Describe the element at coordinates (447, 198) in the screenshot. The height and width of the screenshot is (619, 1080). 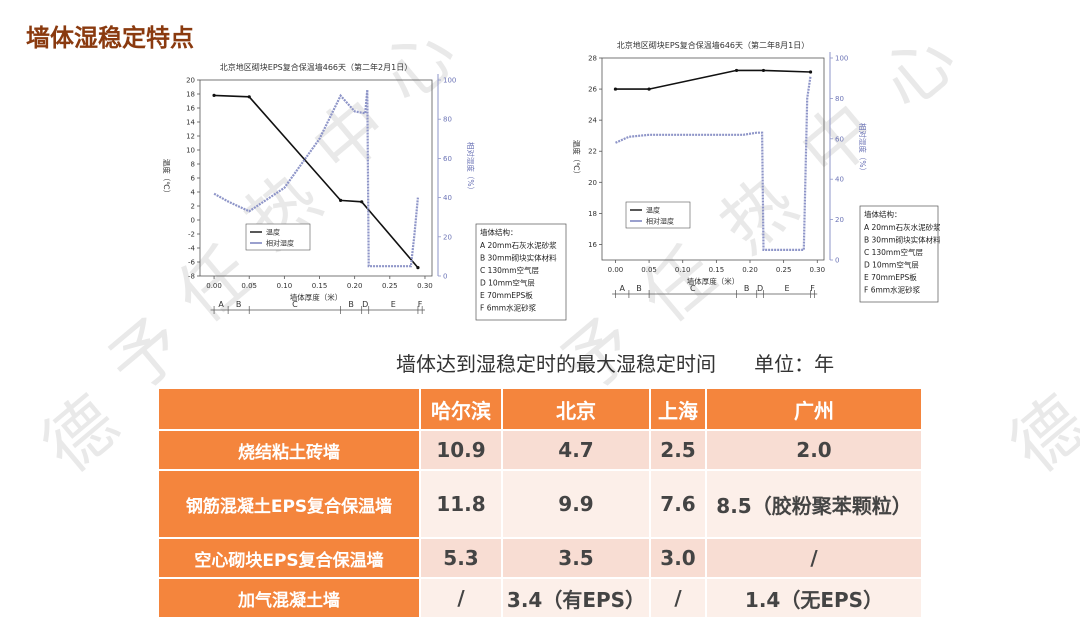
I see `y2-tick-label: 40` at that location.